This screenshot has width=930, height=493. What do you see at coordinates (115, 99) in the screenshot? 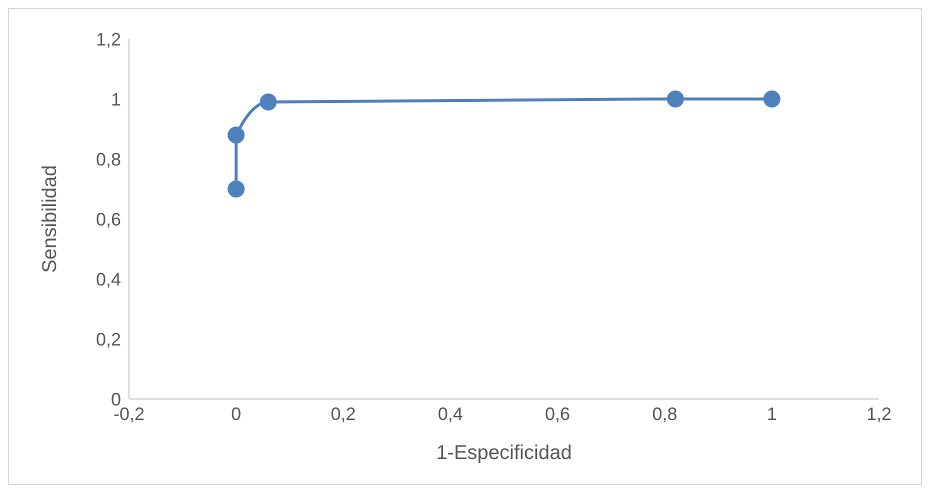
I see `y-tick-label: 1` at bounding box center [115, 99].